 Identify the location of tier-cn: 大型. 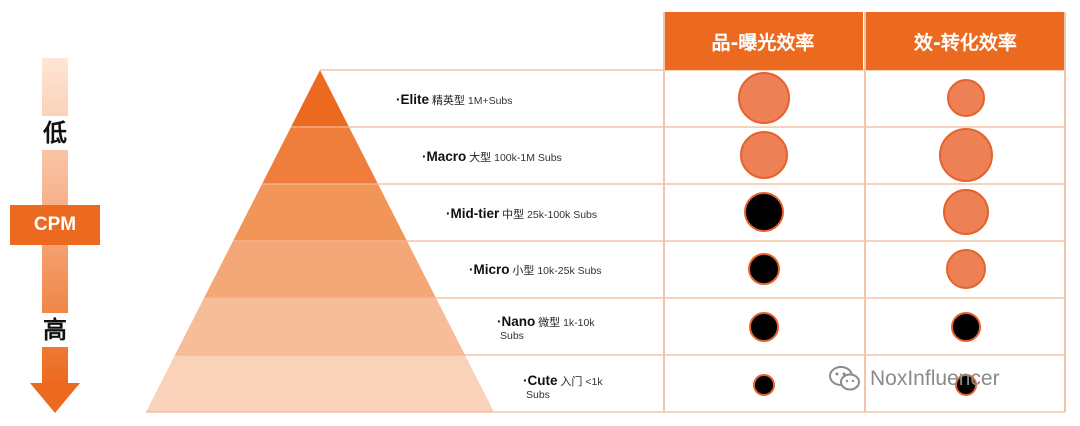
(480, 157).